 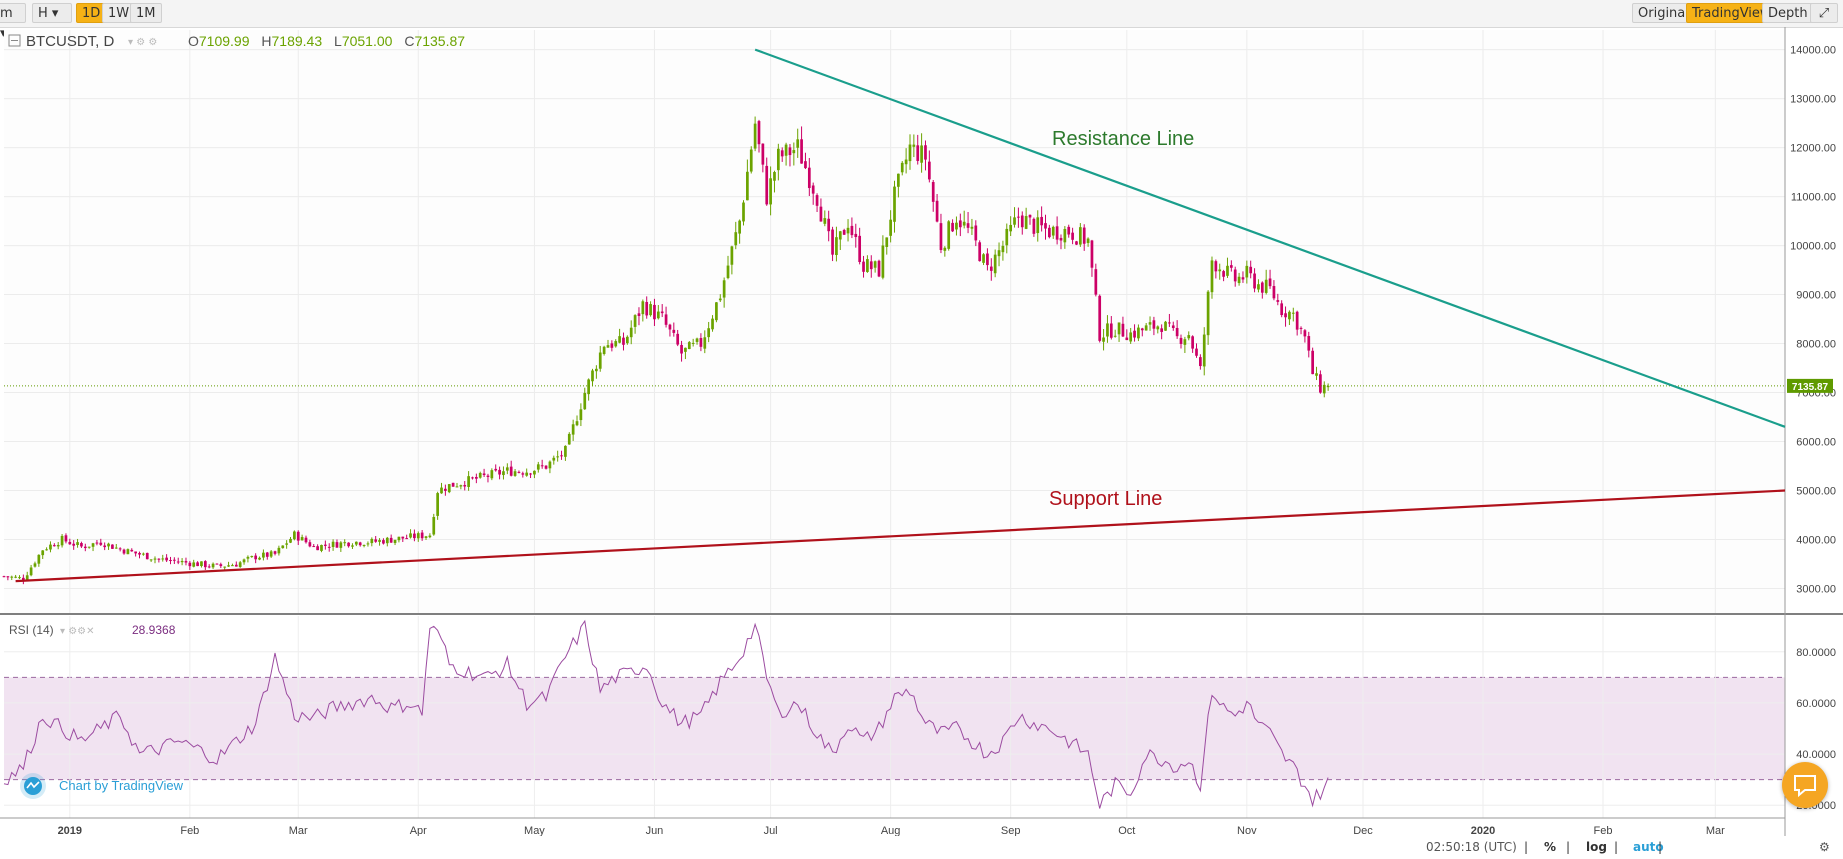 I want to click on tradingview-watermark: Chart by TradingView, so click(x=102, y=786).